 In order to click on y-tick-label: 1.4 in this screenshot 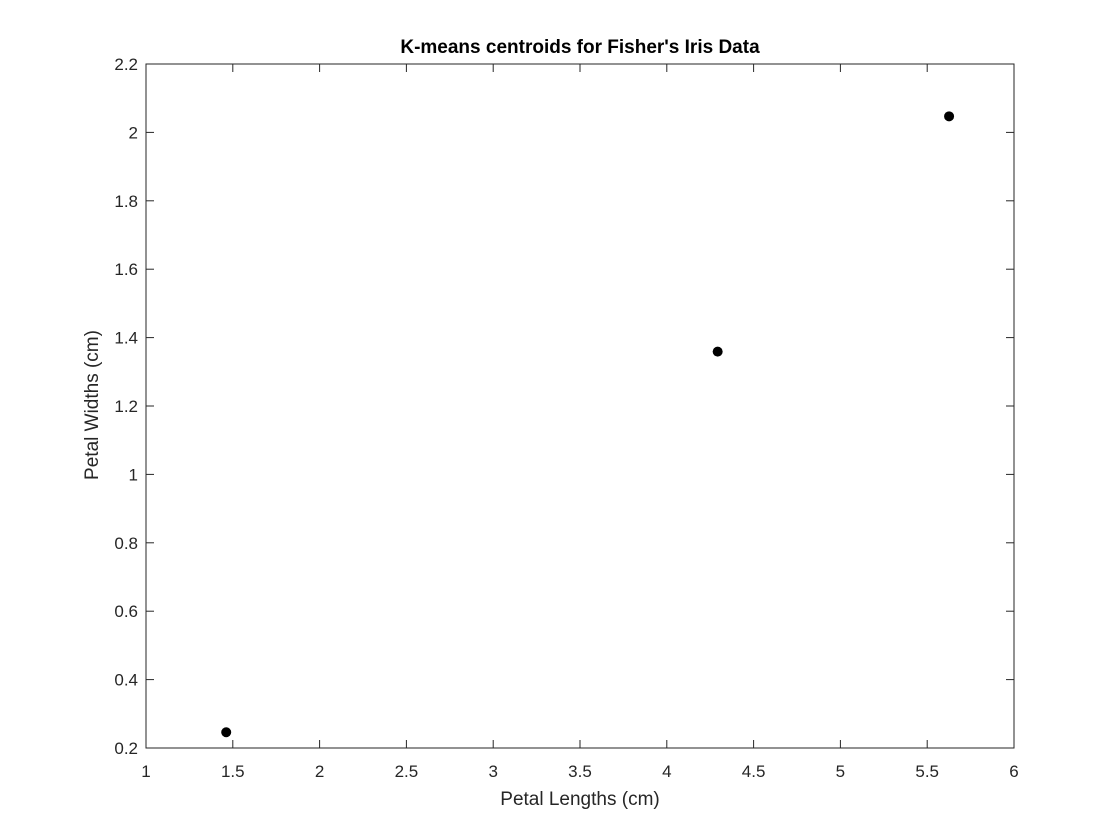, I will do `click(126, 338)`.